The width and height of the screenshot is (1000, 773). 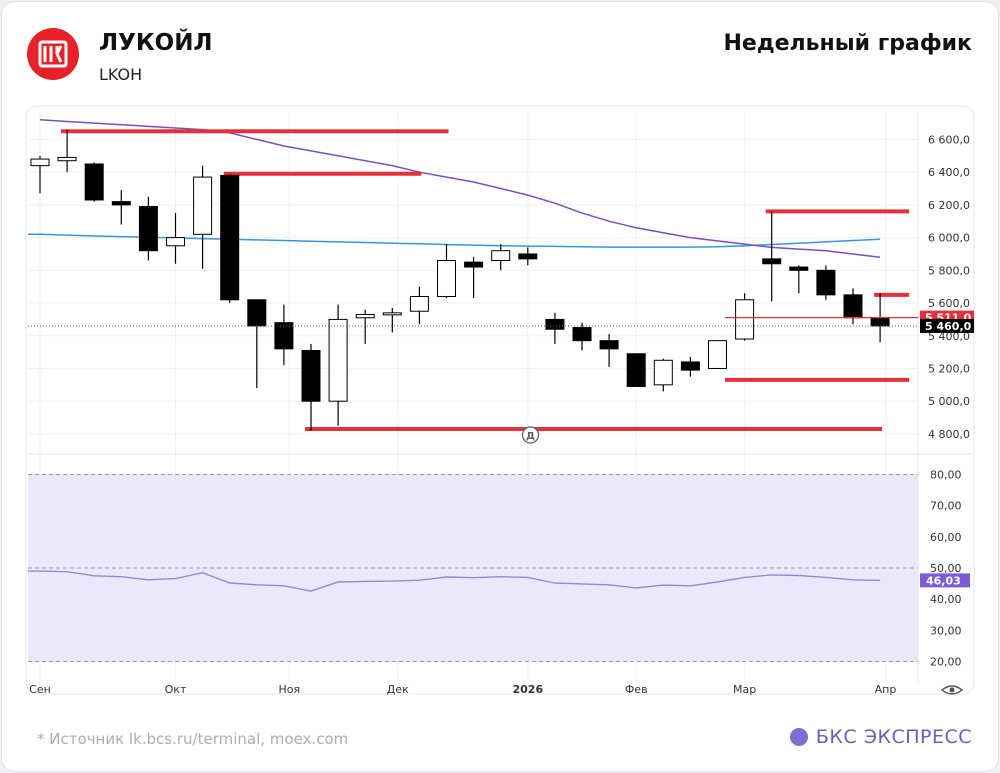 What do you see at coordinates (949, 205) in the screenshot?
I see `price-tick-label: 6 200,0` at bounding box center [949, 205].